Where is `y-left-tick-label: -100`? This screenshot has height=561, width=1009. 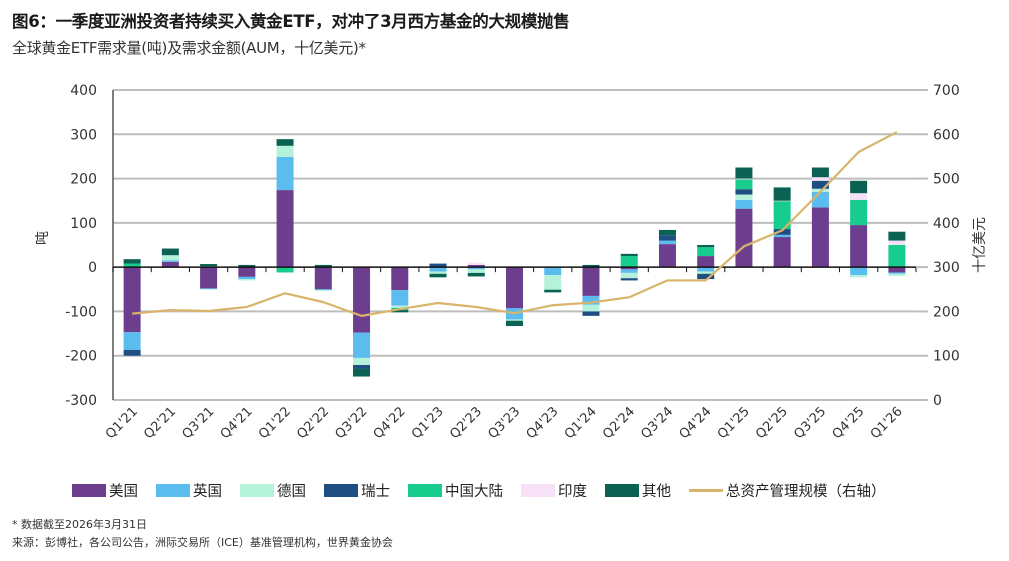
y-left-tick-label: -100 is located at coordinates (81, 312).